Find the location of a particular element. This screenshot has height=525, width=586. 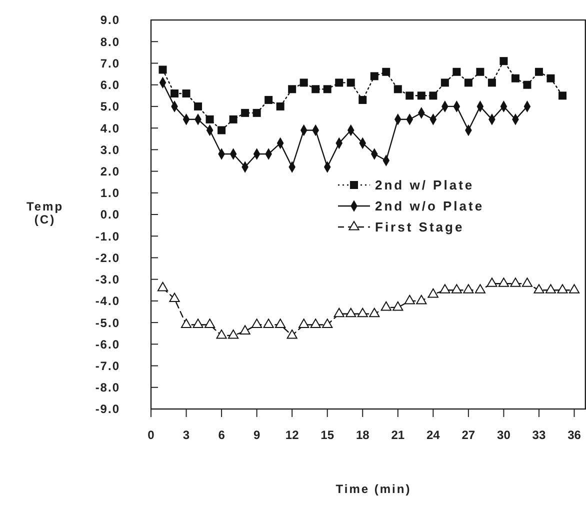

y-tick-label: -9.0 is located at coordinates (107, 409).